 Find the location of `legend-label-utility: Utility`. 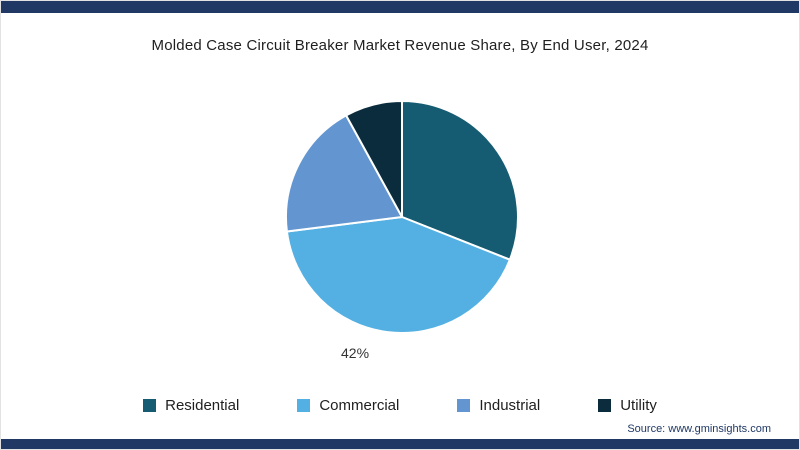

legend-label-utility: Utility is located at coordinates (638, 405).